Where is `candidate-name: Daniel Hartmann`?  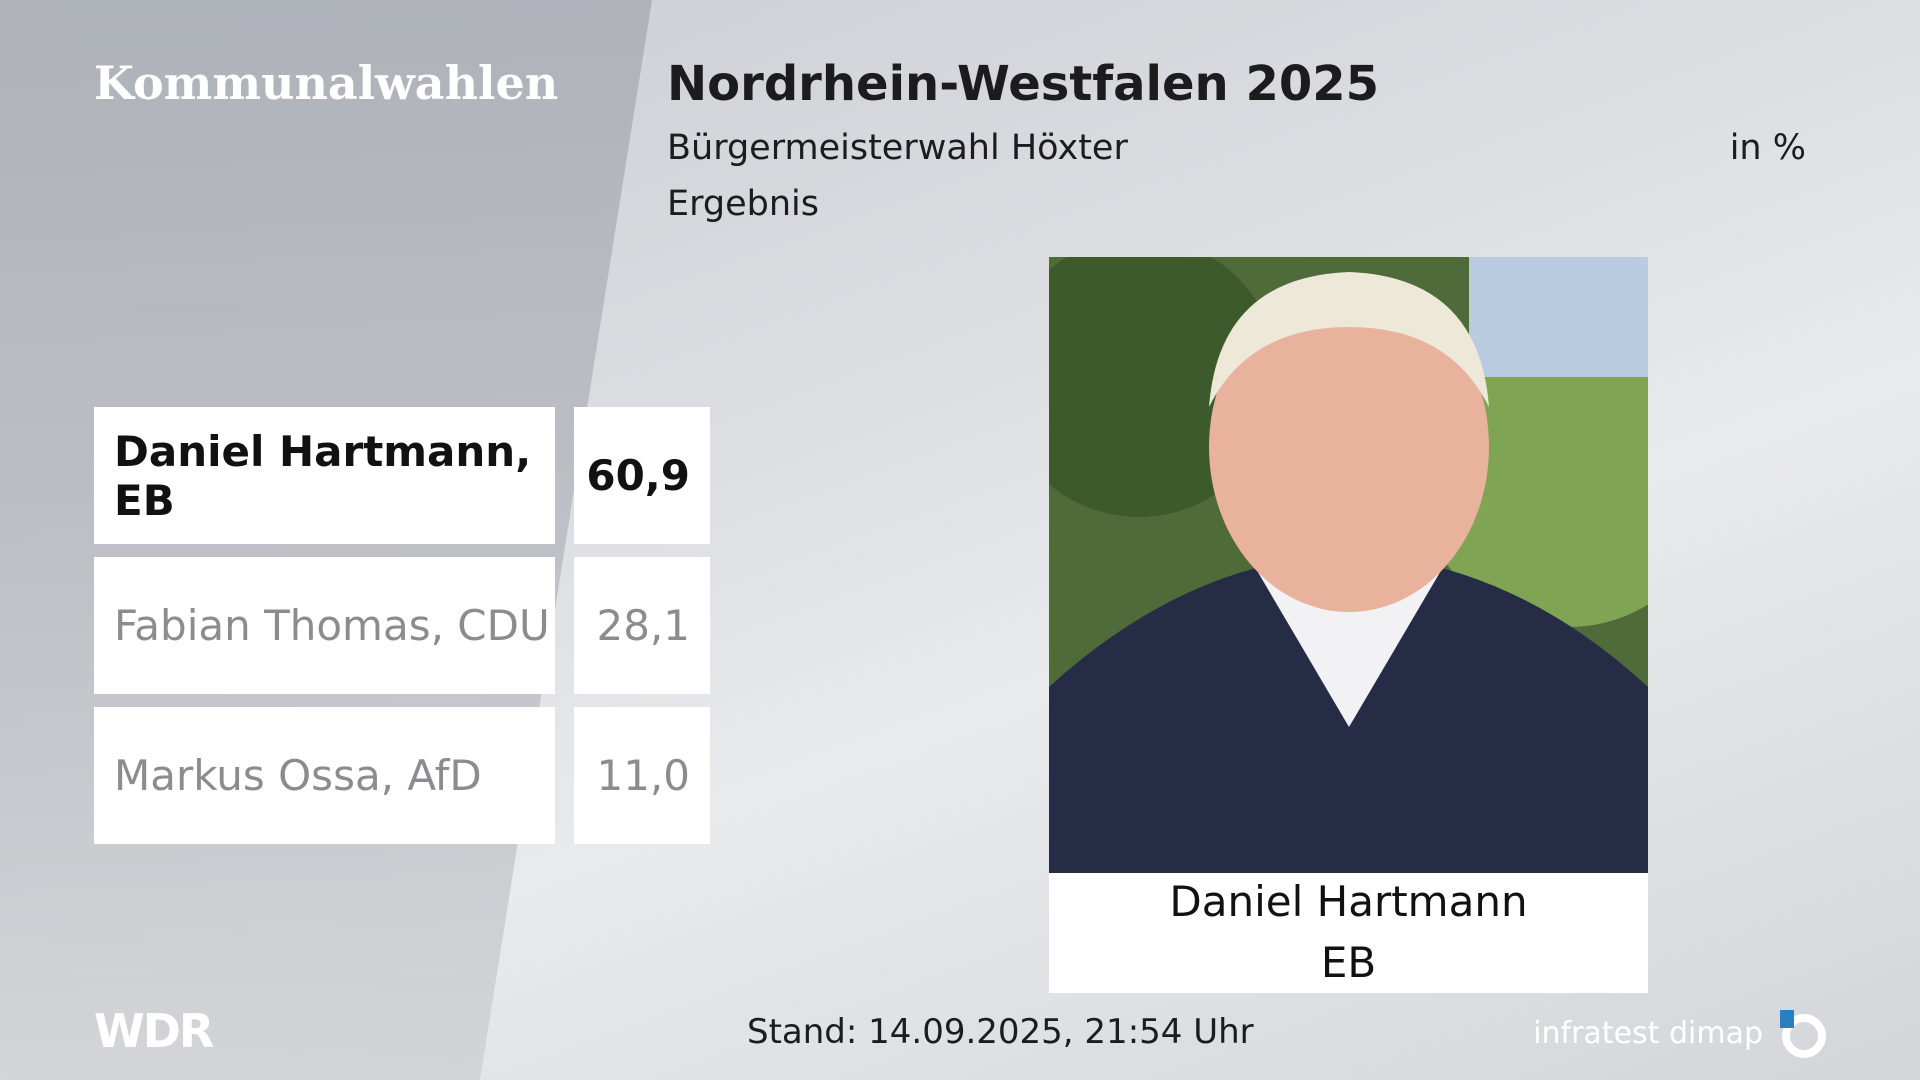 candidate-name: Daniel Hartmann is located at coordinates (1348, 901).